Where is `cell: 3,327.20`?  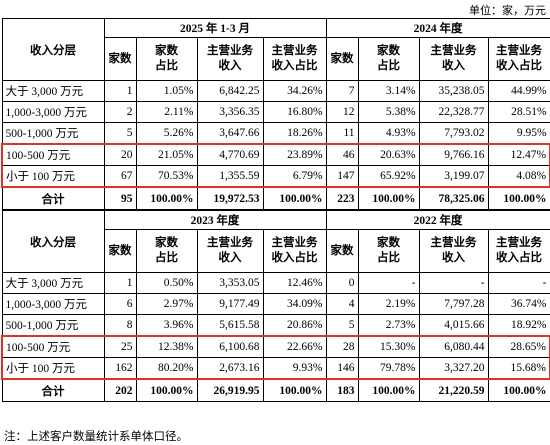
cell: 3,327.20 is located at coordinates (453, 368).